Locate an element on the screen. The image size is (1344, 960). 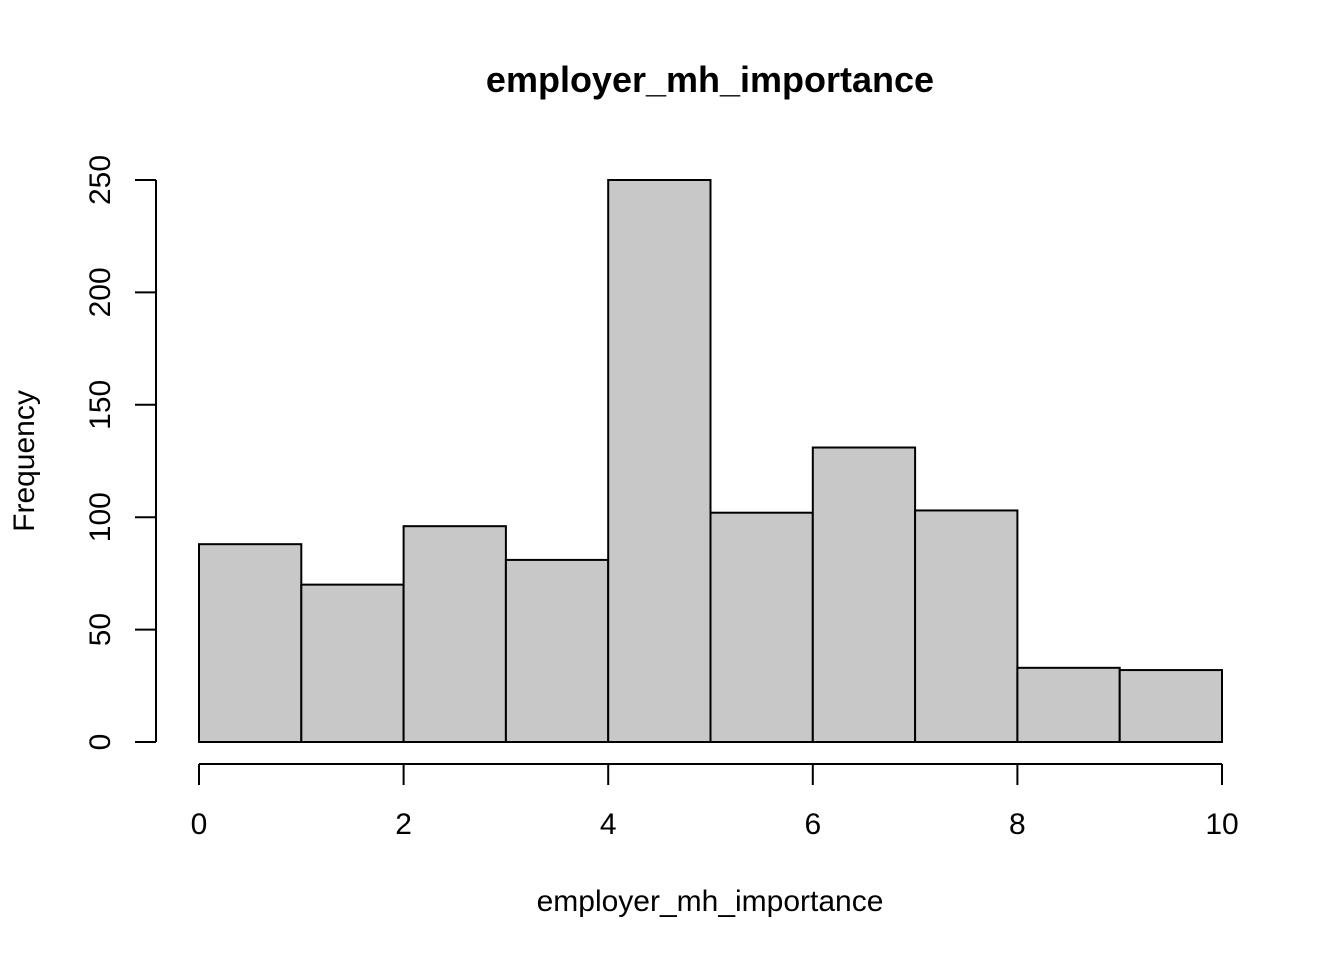
x-tick-label: 4 is located at coordinates (608, 824).